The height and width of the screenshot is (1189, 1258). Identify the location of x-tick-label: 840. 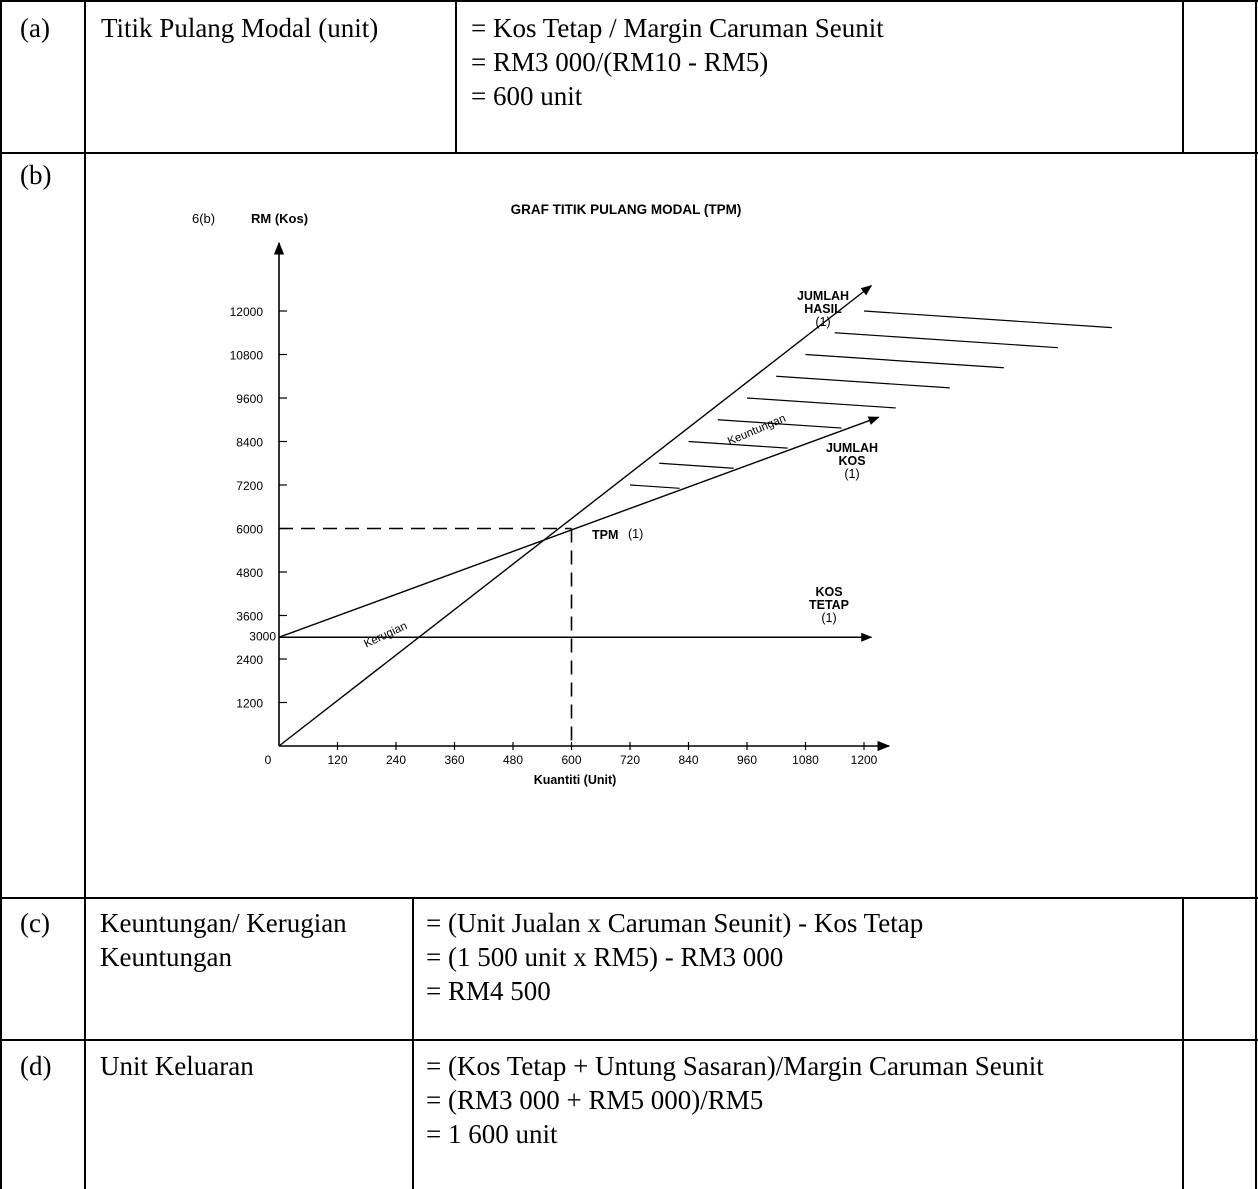
(688, 760).